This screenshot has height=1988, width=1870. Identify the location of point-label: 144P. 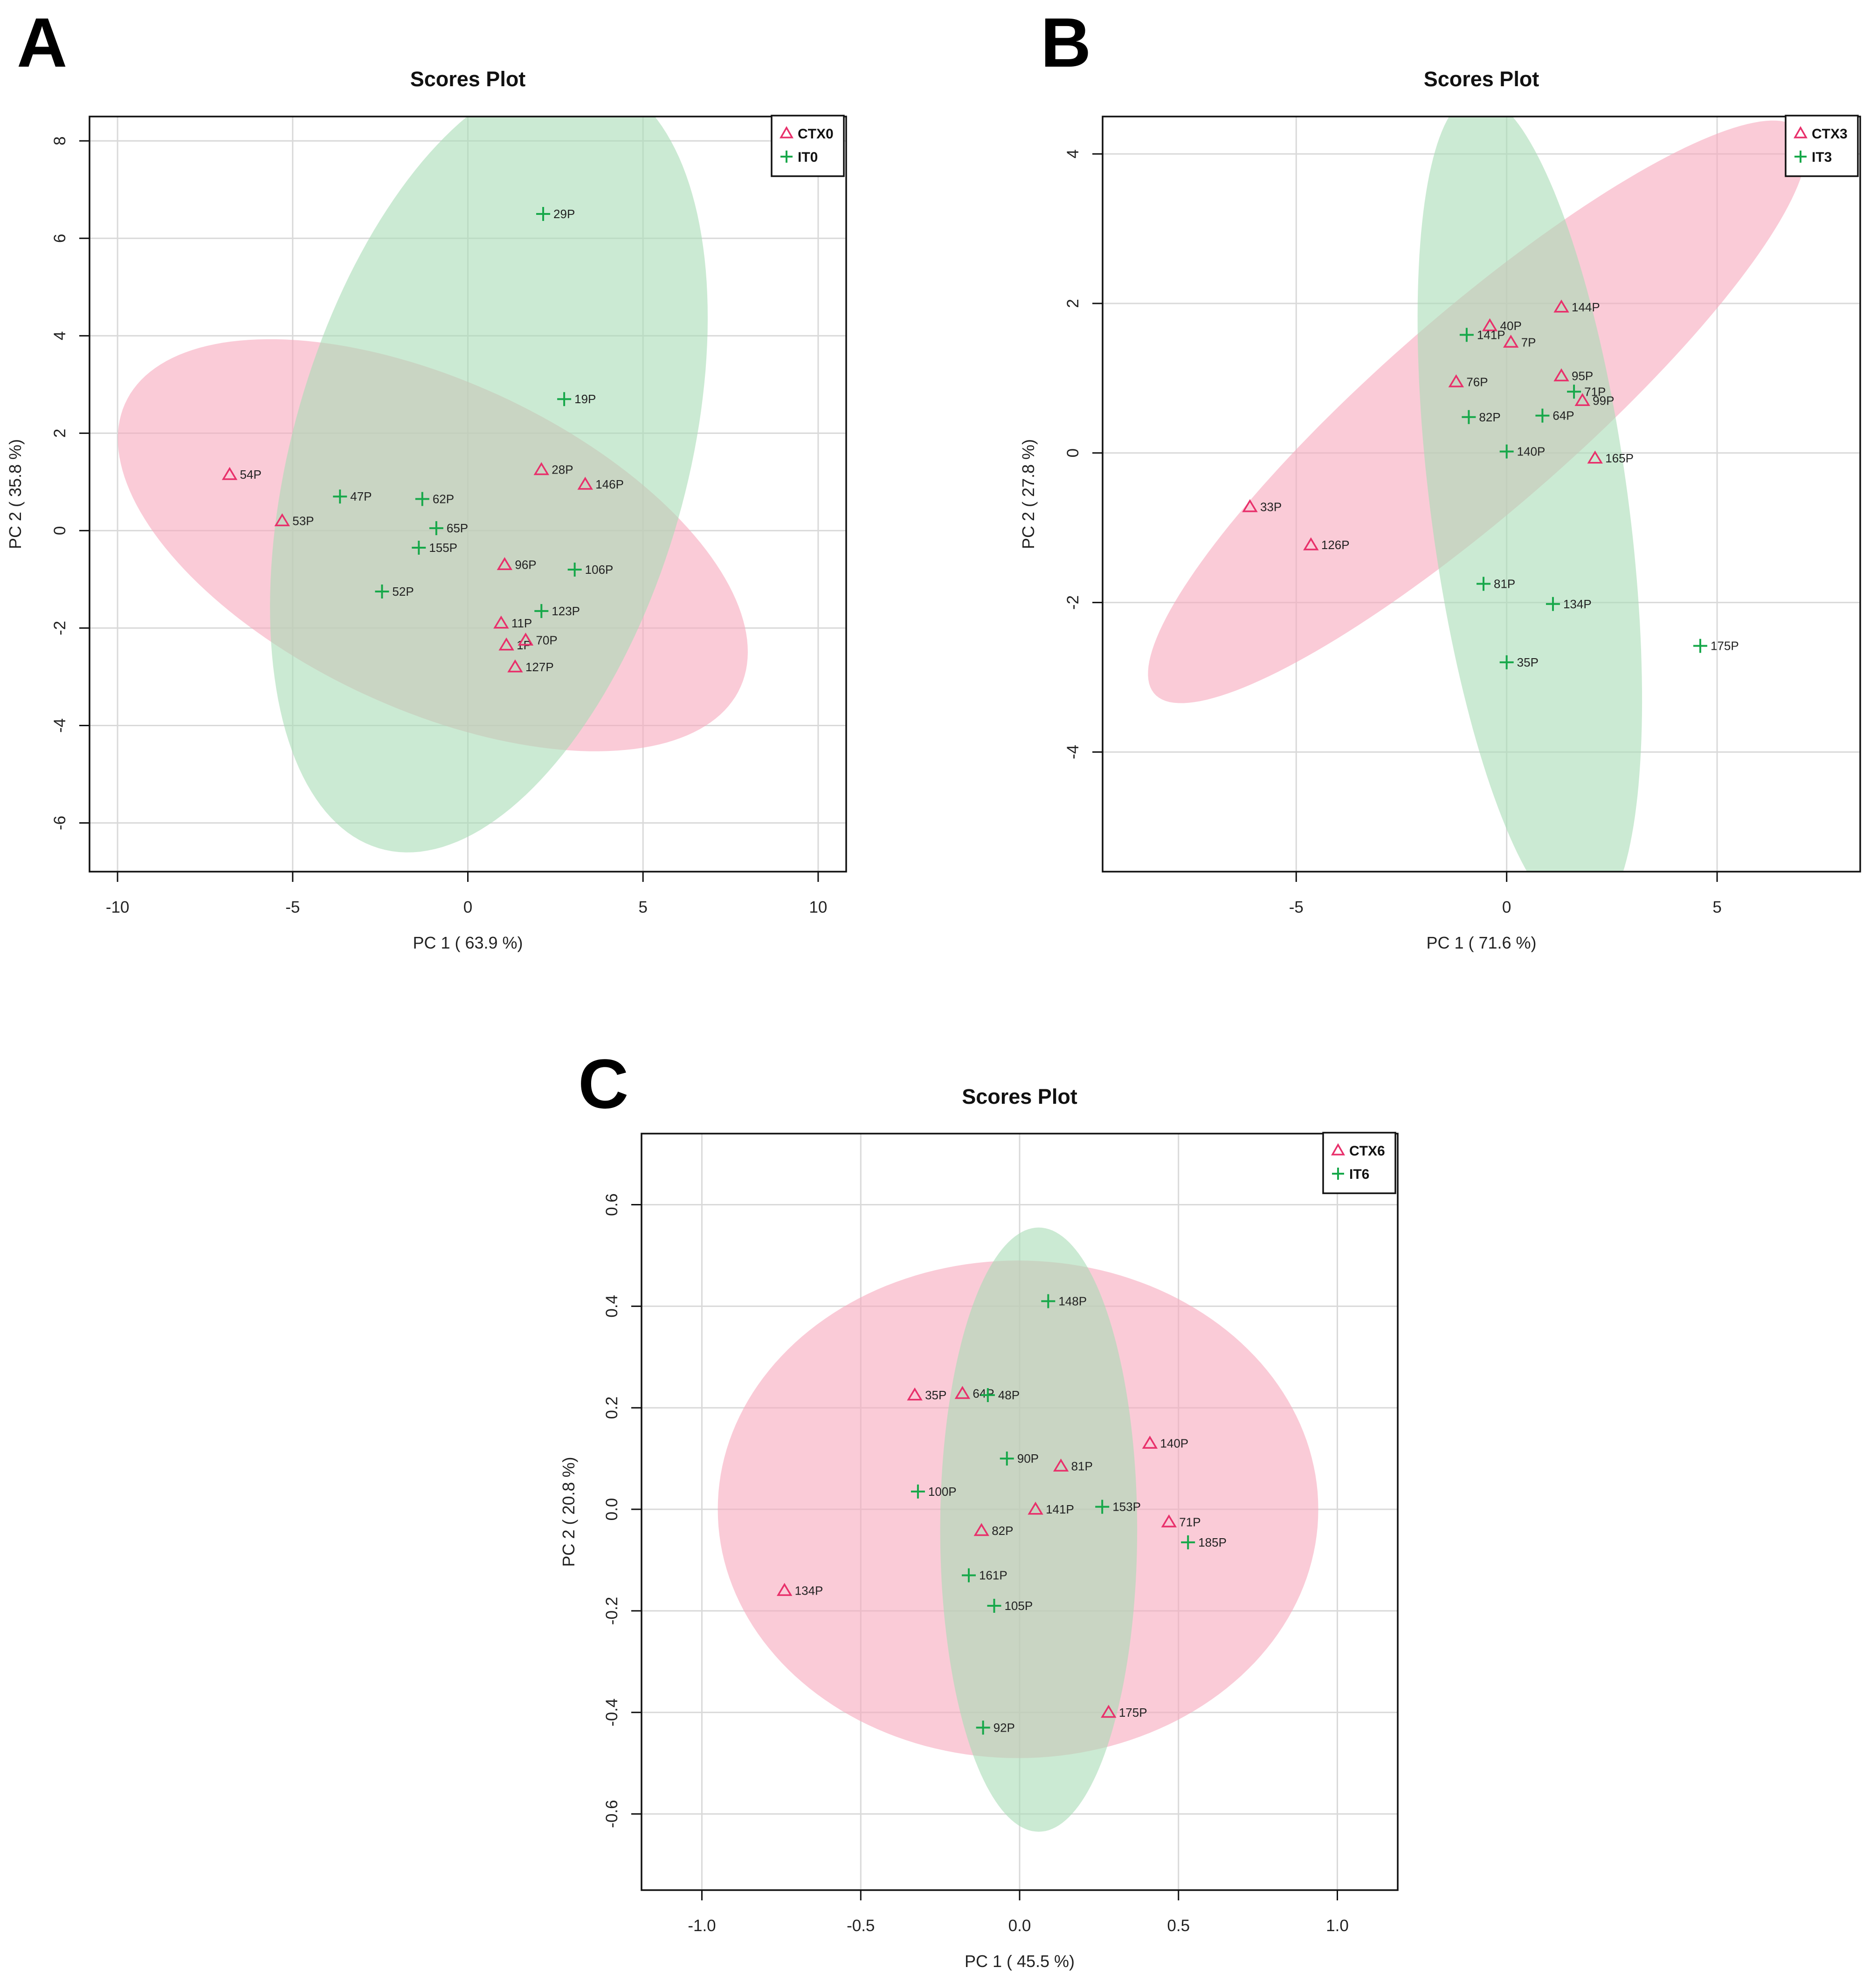
(1586, 307).